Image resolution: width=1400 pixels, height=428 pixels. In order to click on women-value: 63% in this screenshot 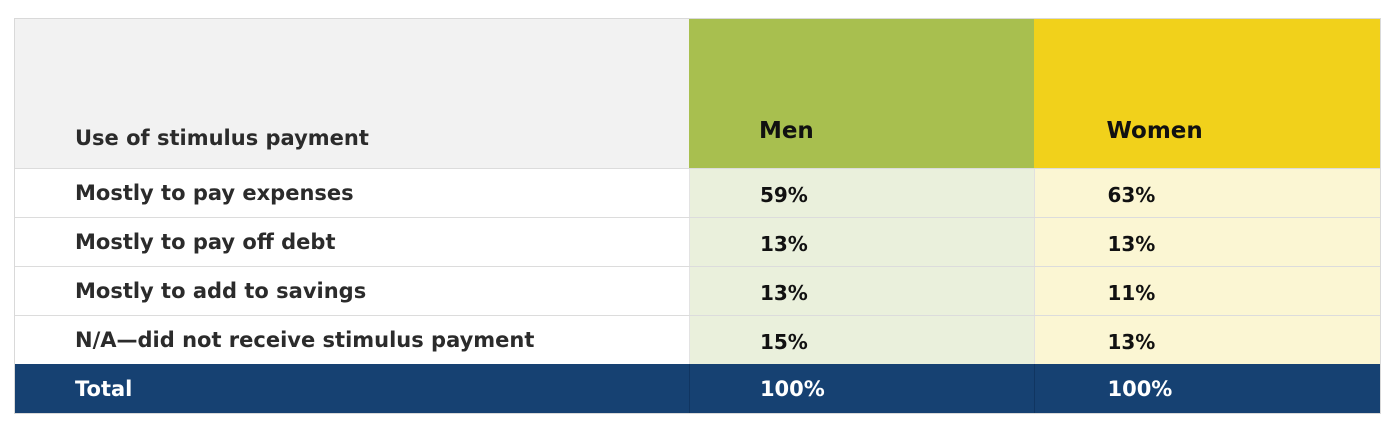, I will do `click(1207, 193)`.